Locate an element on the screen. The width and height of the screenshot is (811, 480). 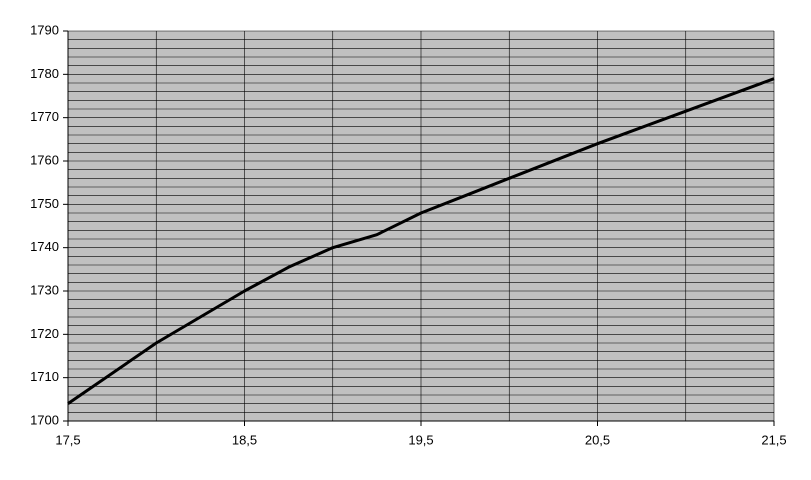
x-tick-label: 18,5 is located at coordinates (244, 439).